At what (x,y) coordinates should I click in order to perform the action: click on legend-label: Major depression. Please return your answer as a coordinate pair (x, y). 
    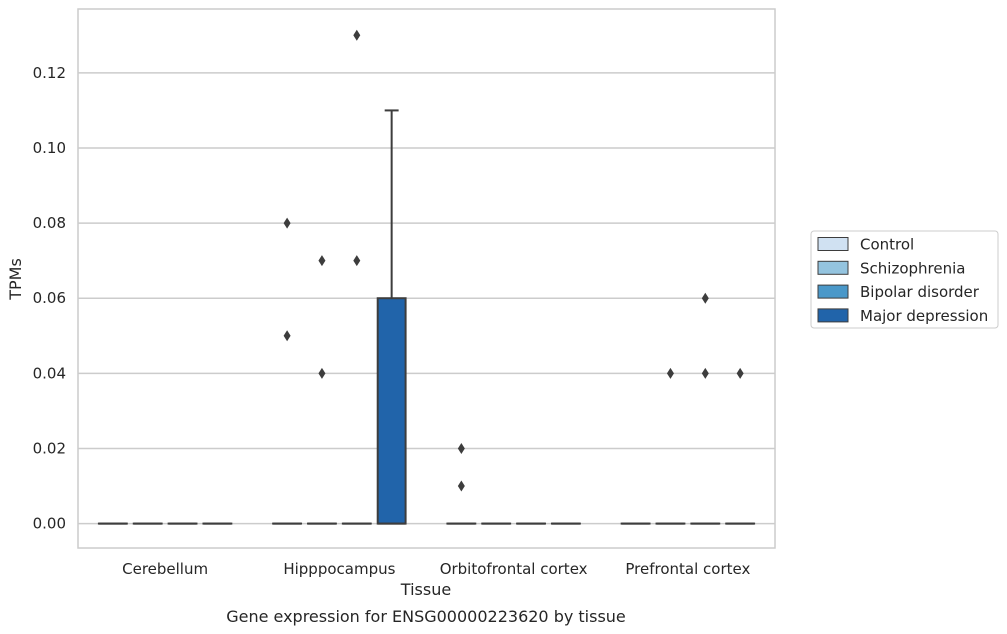
    Looking at the image, I should click on (924, 316).